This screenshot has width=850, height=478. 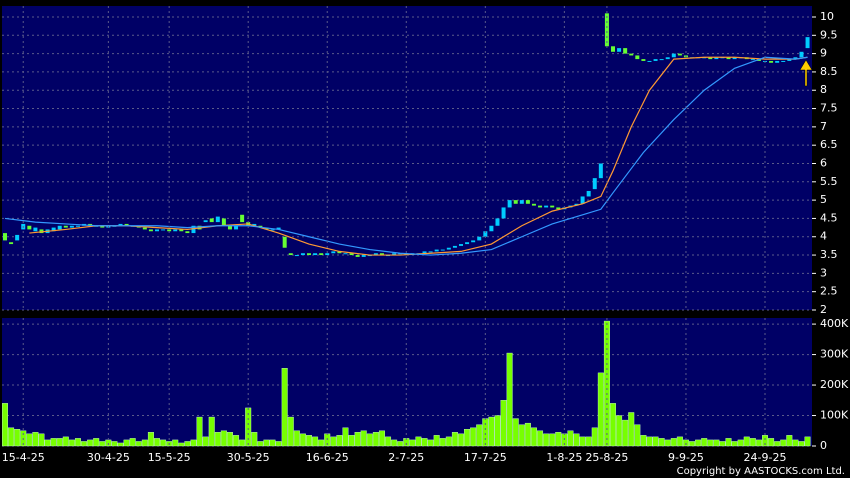 I want to click on arrow-marker, so click(x=806, y=73).